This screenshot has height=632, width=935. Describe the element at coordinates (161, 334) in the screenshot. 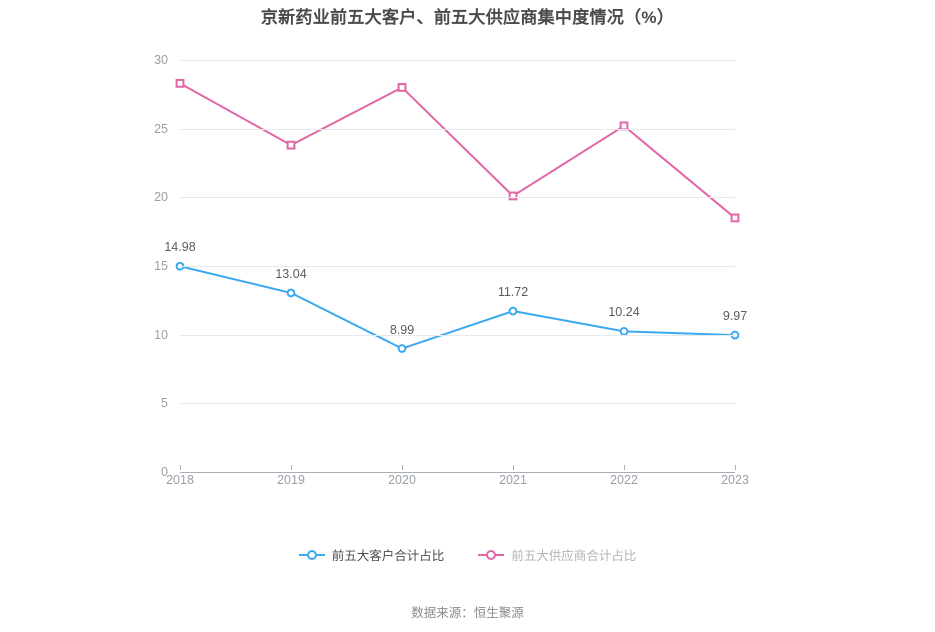

I see `y-tick-label: 10` at that location.